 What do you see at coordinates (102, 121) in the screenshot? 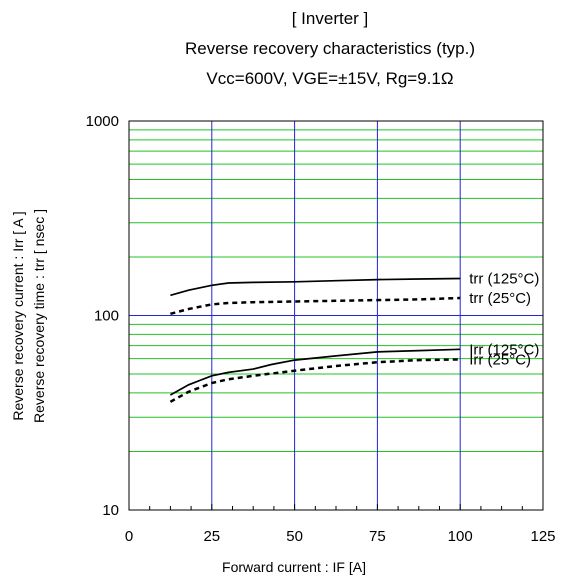
I see `y-tick-label: 1000` at bounding box center [102, 121].